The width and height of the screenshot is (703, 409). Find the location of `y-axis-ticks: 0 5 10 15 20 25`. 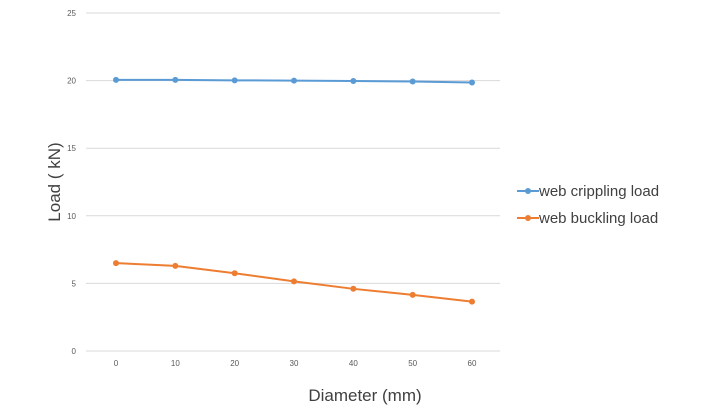

y-axis-ticks: 0 5 10 15 20 25 is located at coordinates (71, 182).